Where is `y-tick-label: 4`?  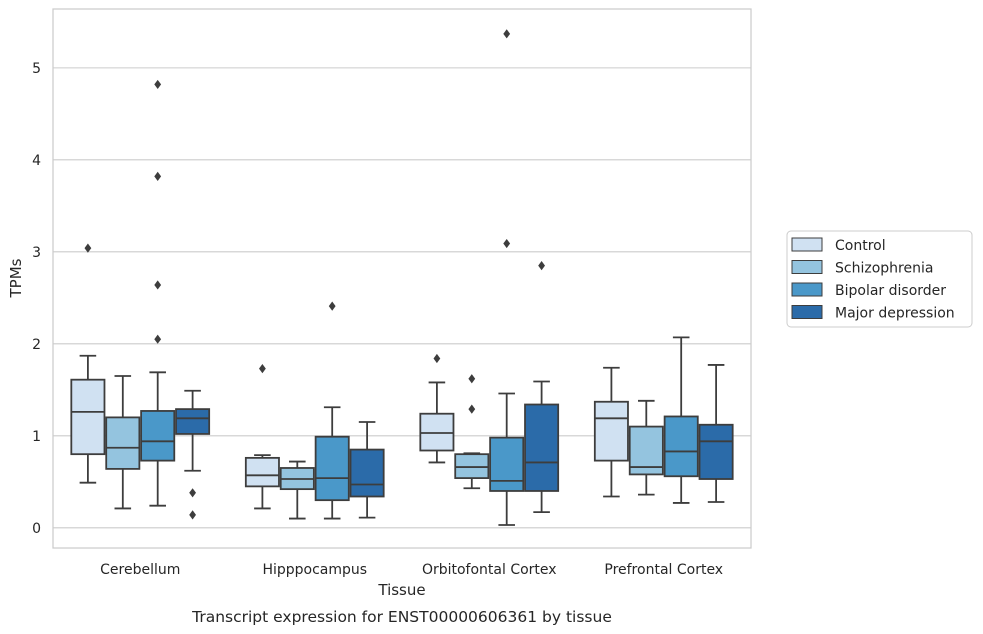
y-tick-label: 4 is located at coordinates (36, 161).